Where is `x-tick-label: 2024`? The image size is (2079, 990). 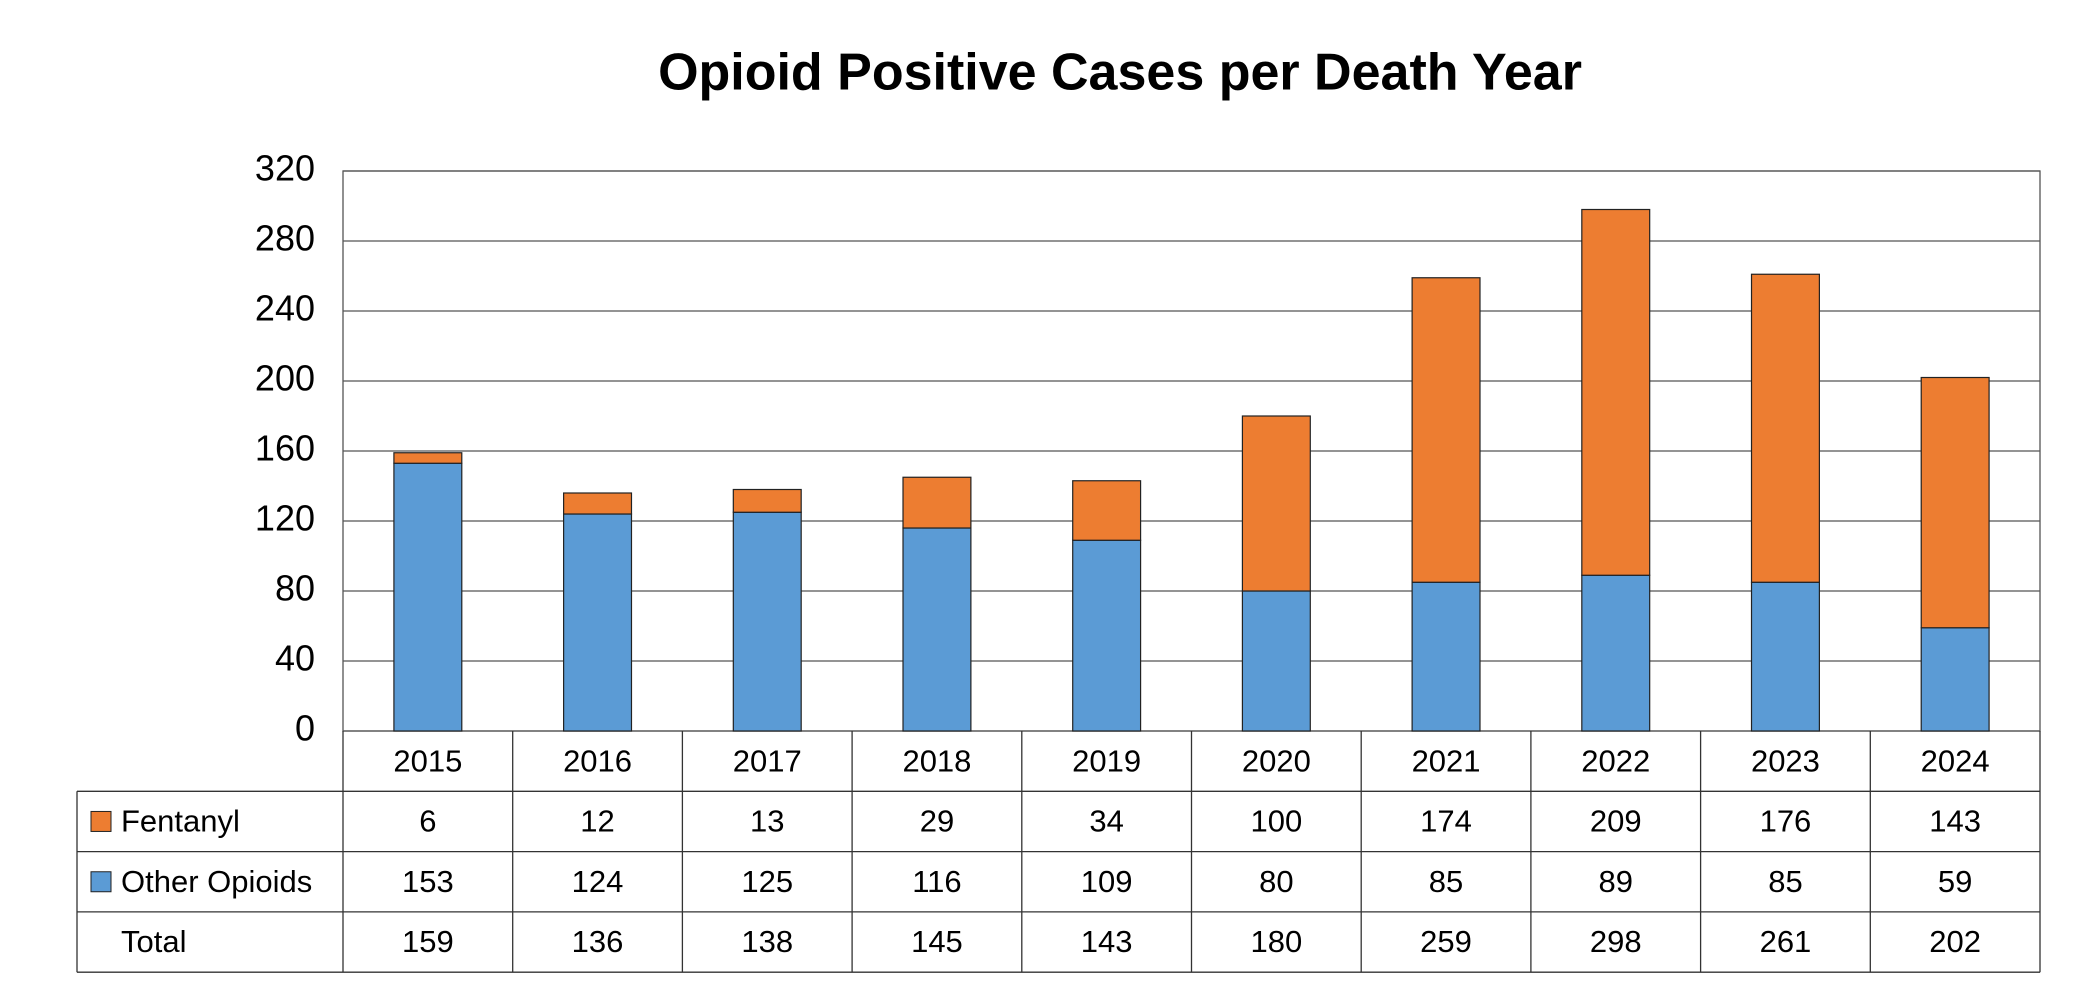 x-tick-label: 2024 is located at coordinates (1955, 760).